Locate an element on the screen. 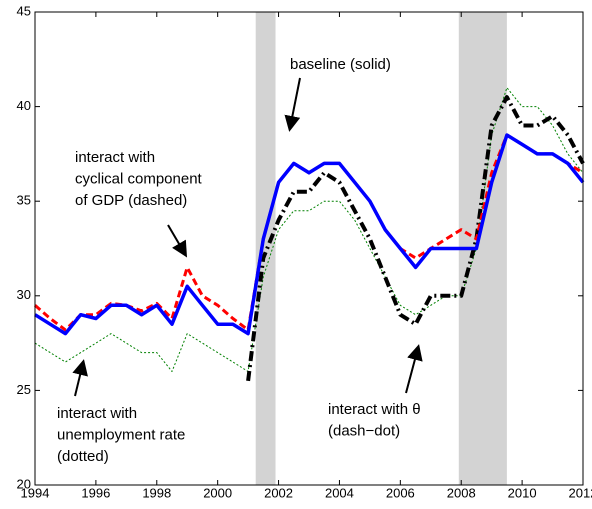 This screenshot has width=592, height=509. annotation-text: baseline (solid) is located at coordinates (340, 64).